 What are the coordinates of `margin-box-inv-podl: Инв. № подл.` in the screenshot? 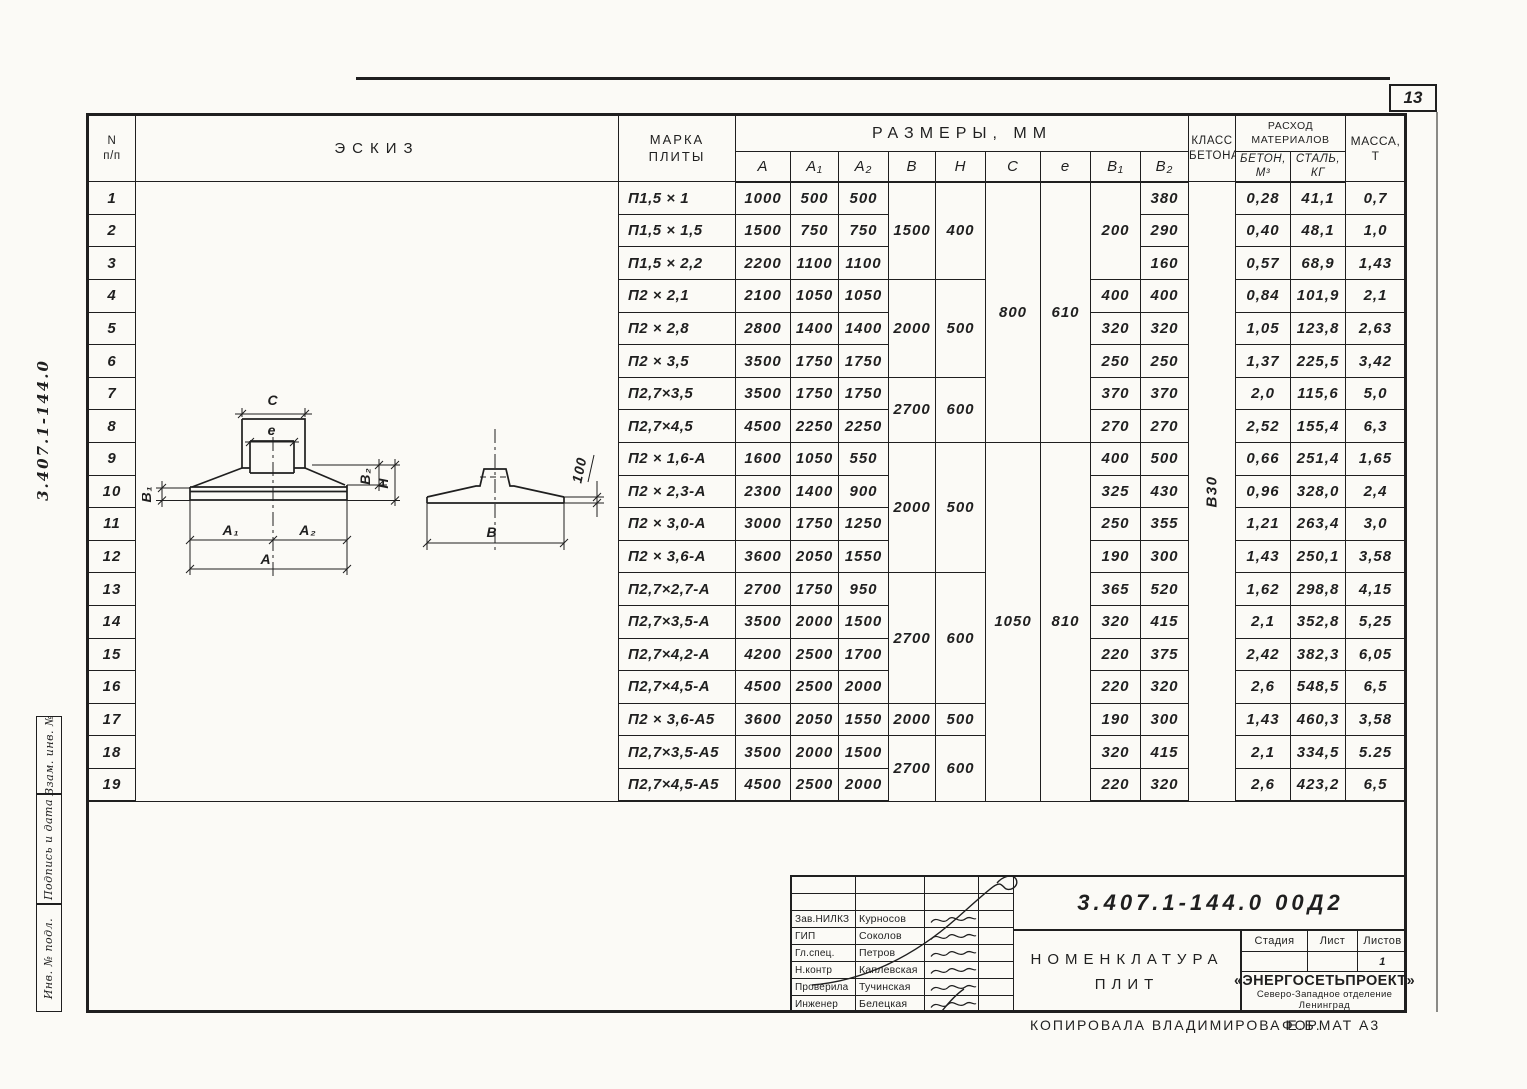 It's located at (49, 958).